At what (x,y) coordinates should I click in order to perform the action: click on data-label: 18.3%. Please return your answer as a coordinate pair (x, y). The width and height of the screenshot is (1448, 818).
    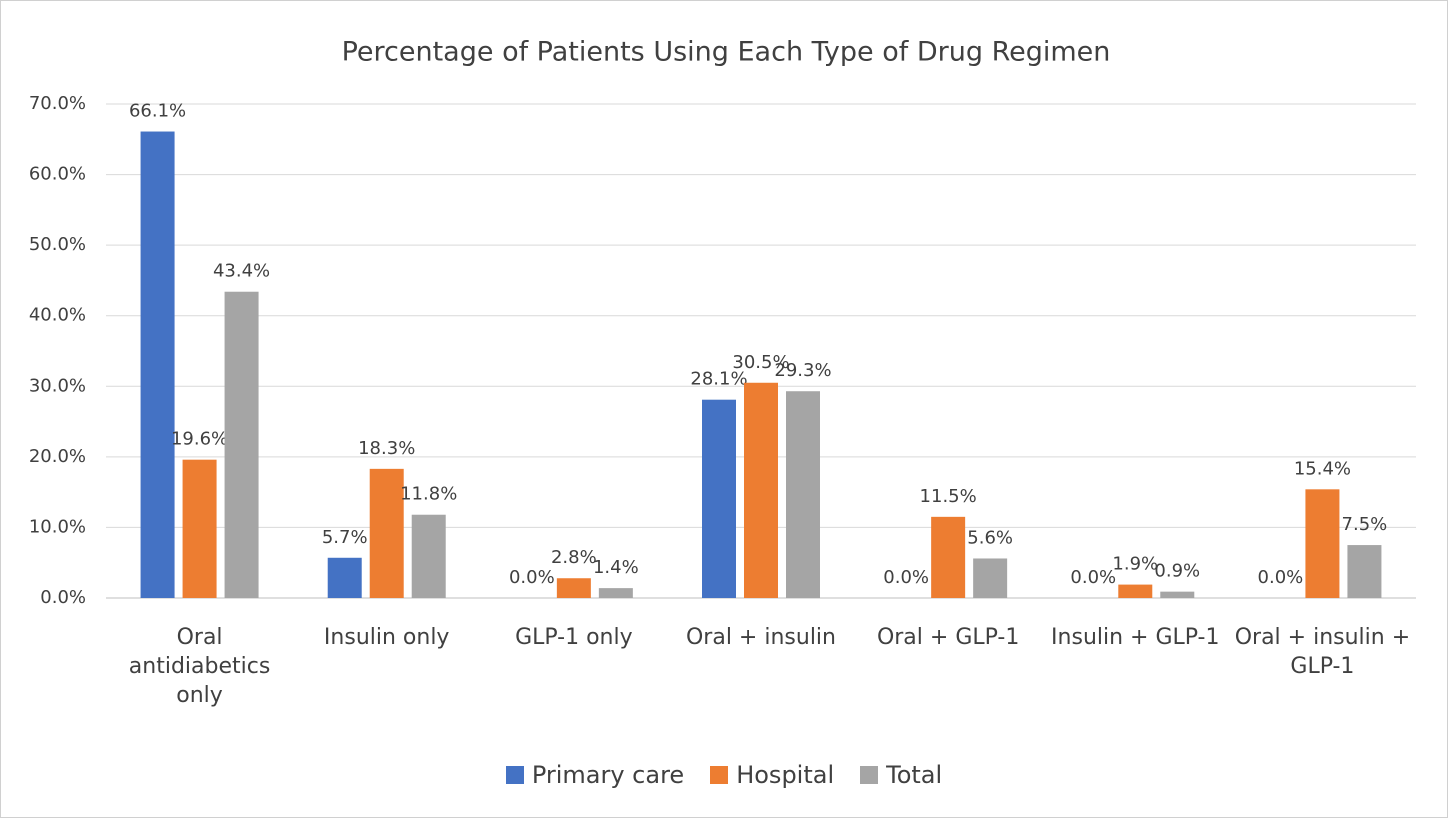
    Looking at the image, I should click on (386, 448).